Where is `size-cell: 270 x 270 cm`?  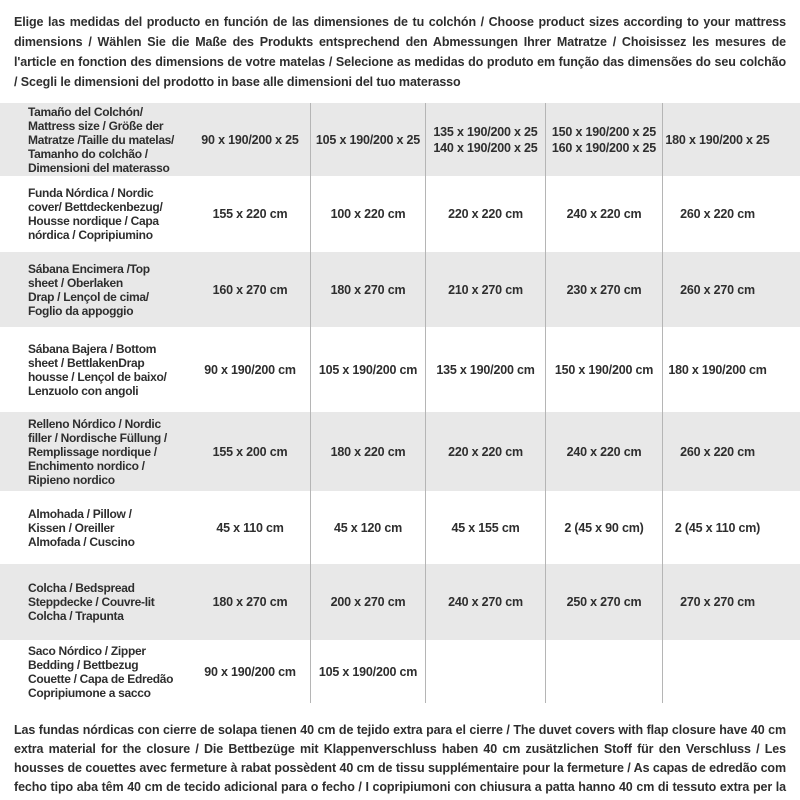
size-cell: 270 x 270 cm is located at coordinates (731, 602).